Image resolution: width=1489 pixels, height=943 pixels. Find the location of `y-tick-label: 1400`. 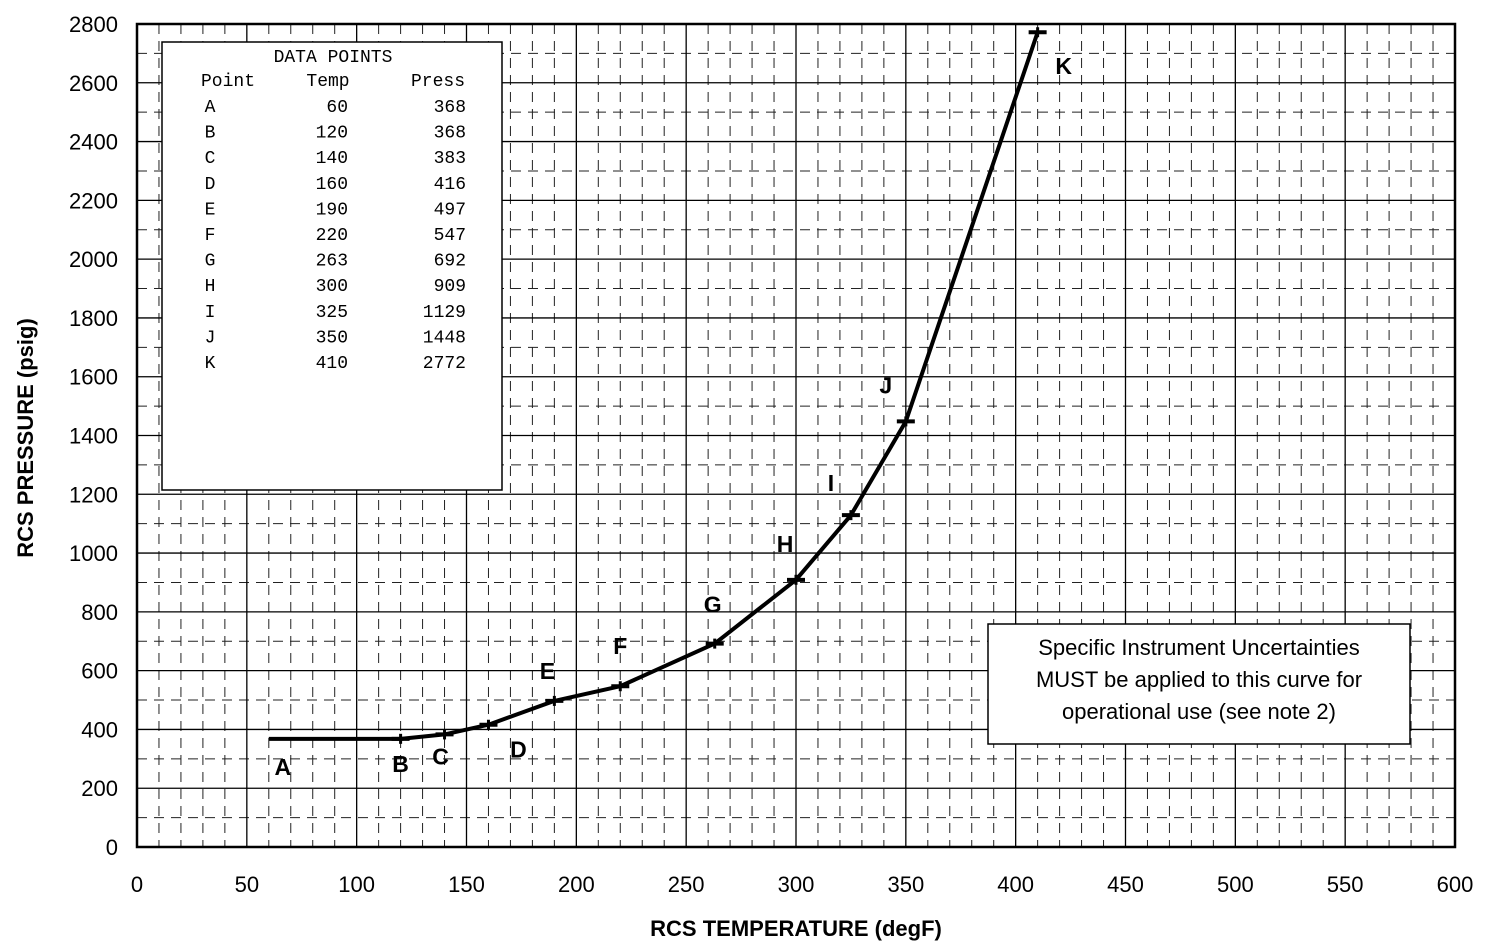

y-tick-label: 1400 is located at coordinates (93, 436).